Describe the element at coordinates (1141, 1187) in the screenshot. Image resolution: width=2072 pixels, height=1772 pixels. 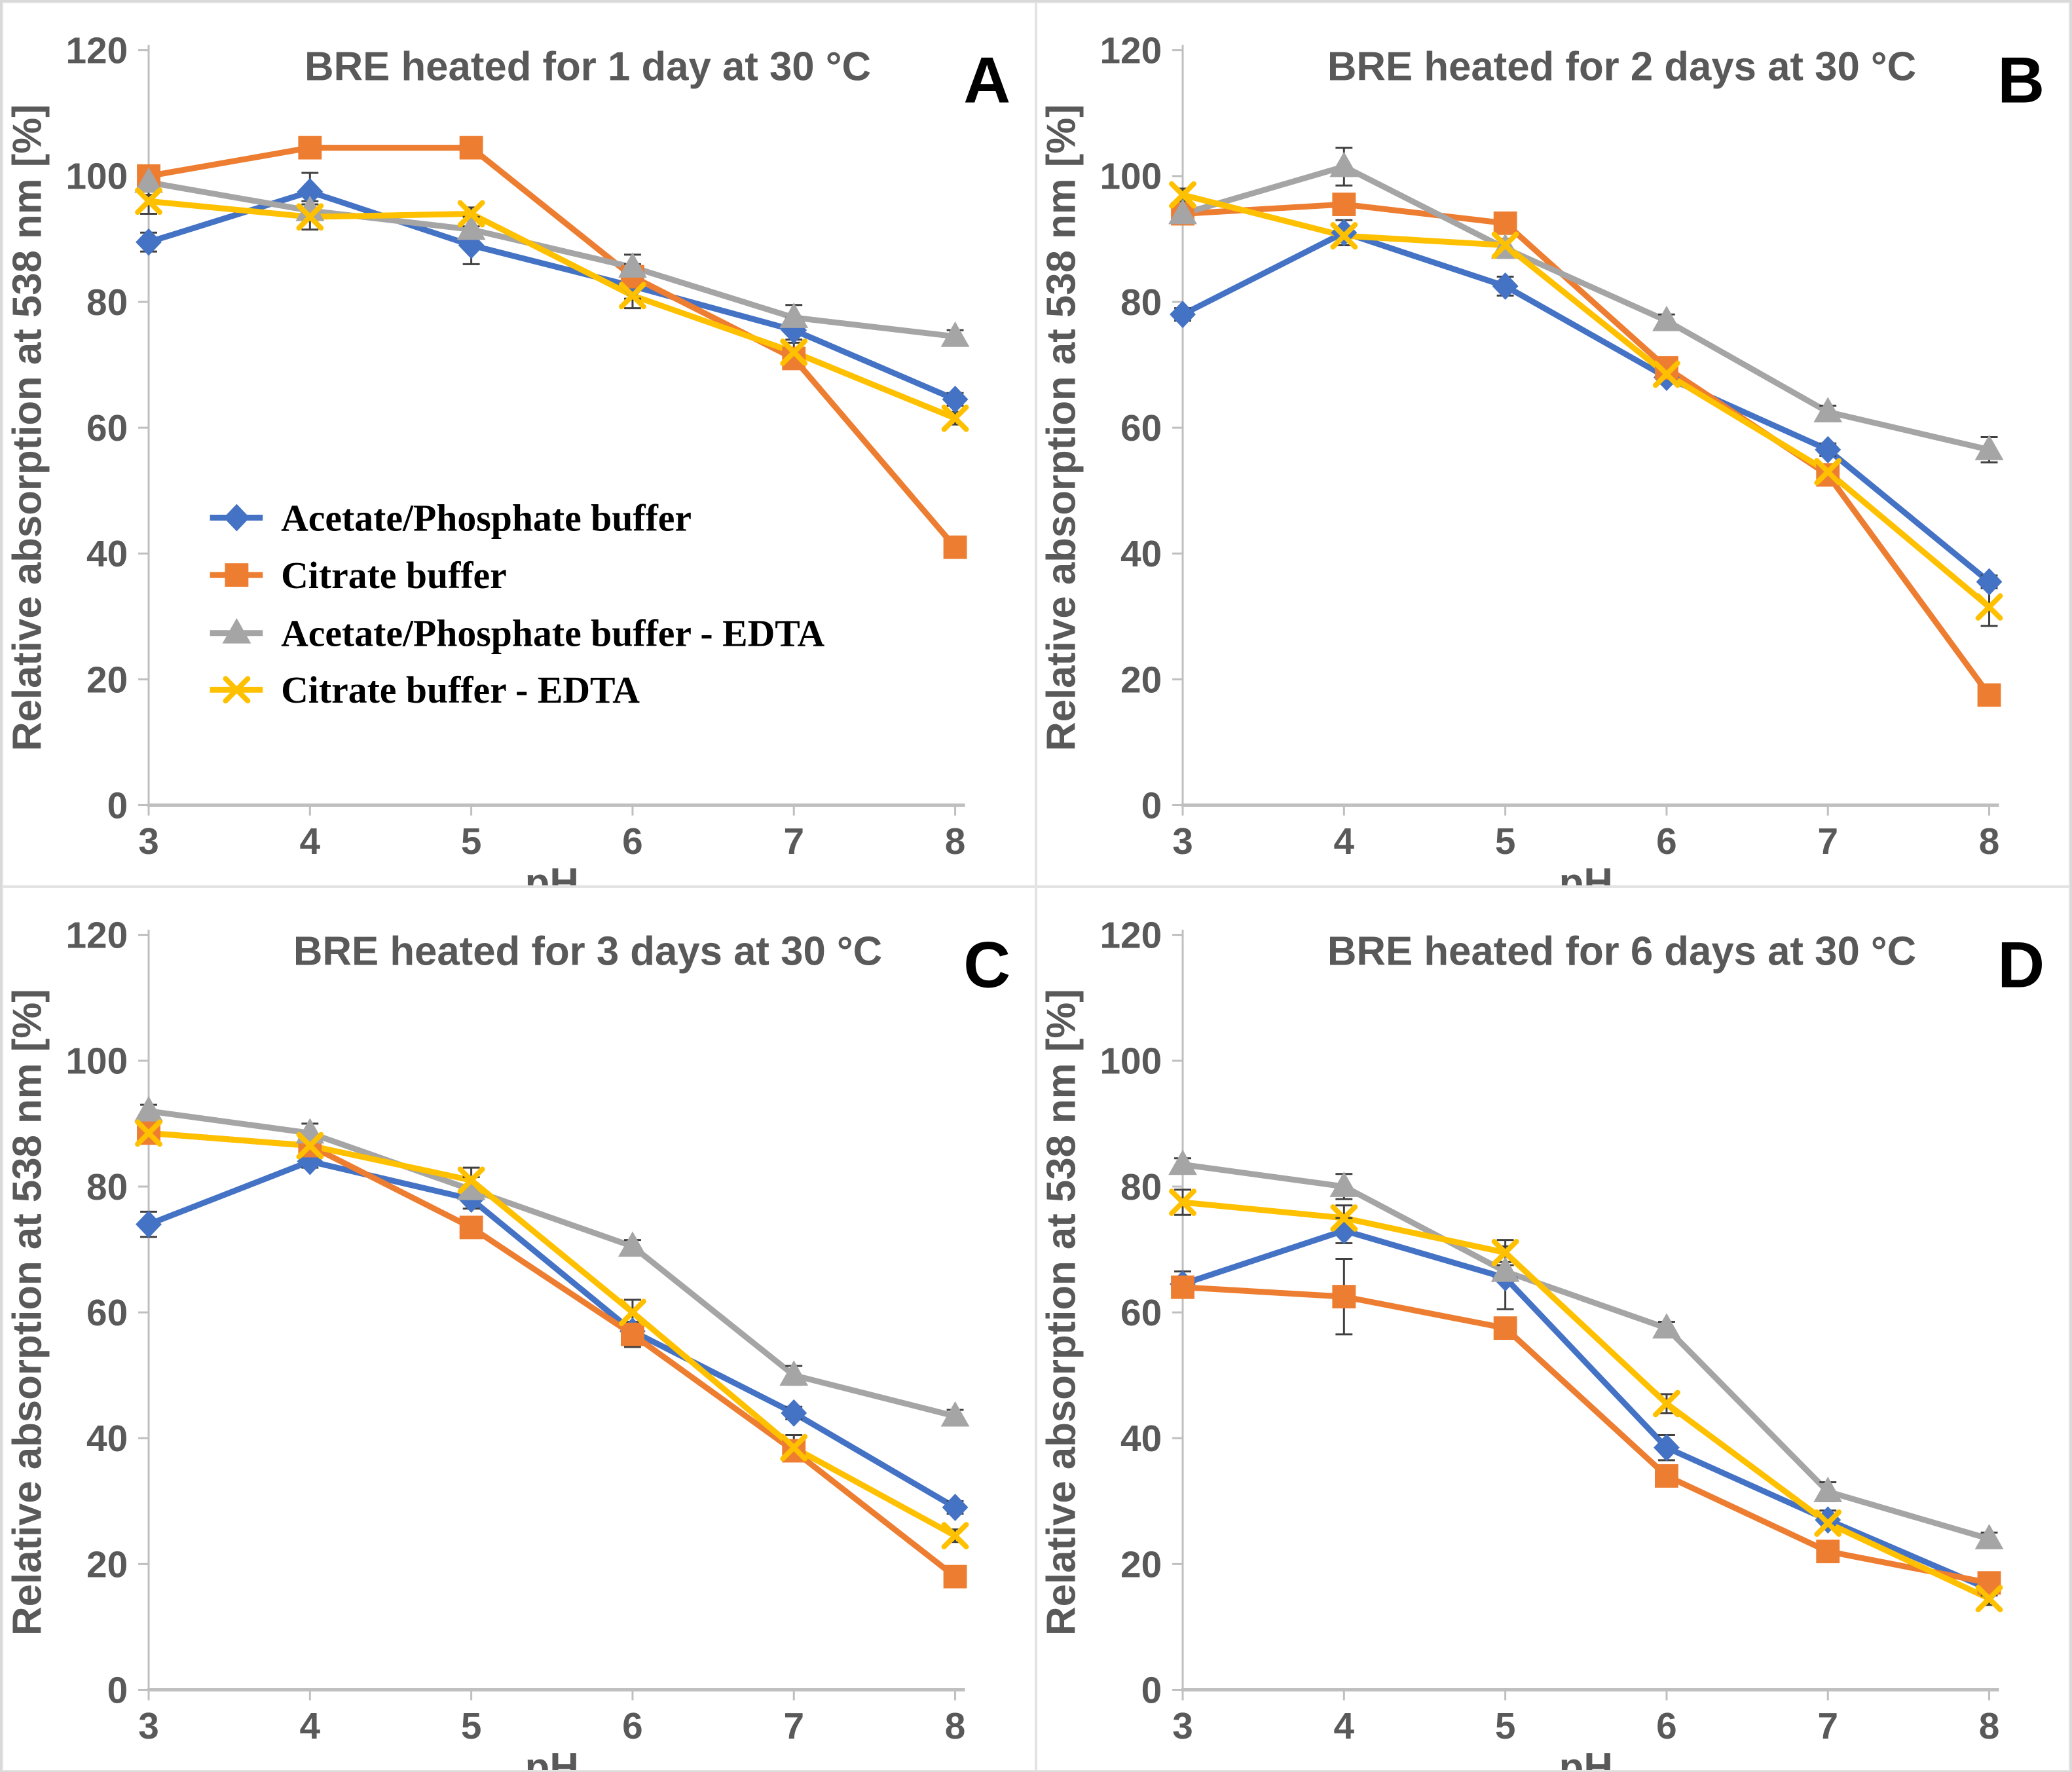
I see `y-tick-label: 80` at that location.